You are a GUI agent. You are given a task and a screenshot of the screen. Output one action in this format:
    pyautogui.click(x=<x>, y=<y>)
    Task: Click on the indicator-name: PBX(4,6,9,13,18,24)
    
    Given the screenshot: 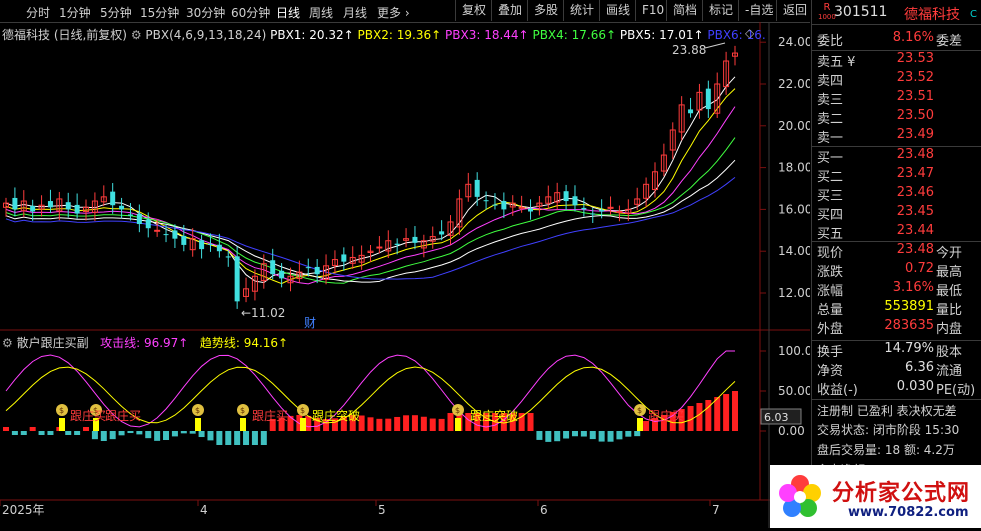 What is the action you would take?
    pyautogui.click(x=206, y=35)
    